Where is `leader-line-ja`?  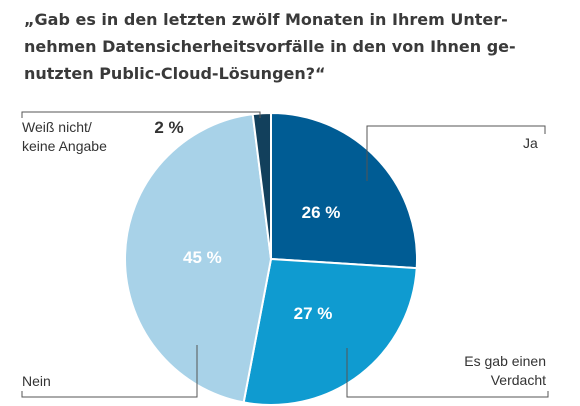 leader-line-ja is located at coordinates (456, 153).